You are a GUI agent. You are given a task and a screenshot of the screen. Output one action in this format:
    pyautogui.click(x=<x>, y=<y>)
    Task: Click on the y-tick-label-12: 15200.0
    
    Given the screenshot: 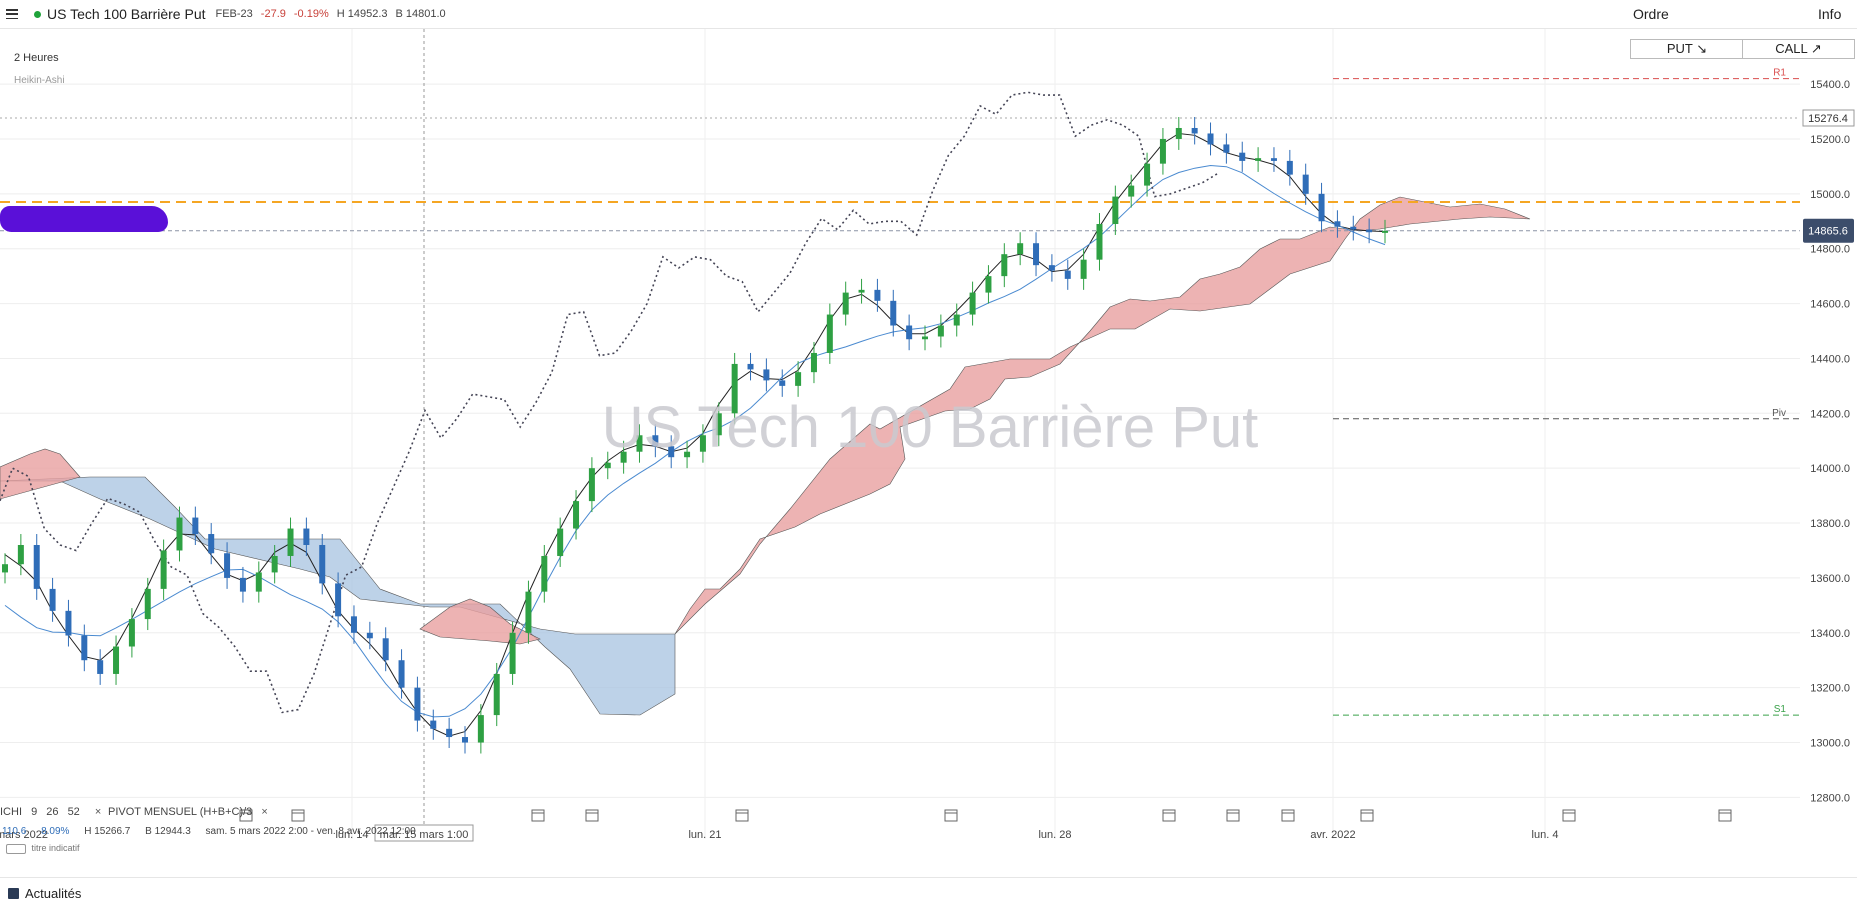 What is the action you would take?
    pyautogui.click(x=1830, y=140)
    